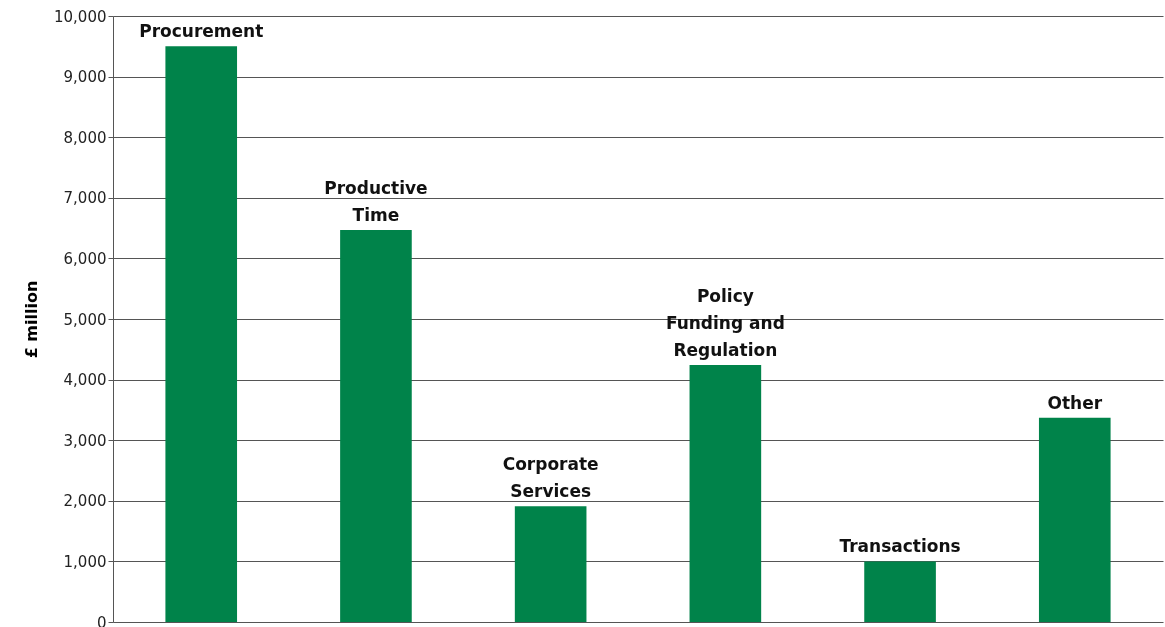 This screenshot has width=1165, height=627. I want to click on x-tick-label: Transactions, so click(900, 546).